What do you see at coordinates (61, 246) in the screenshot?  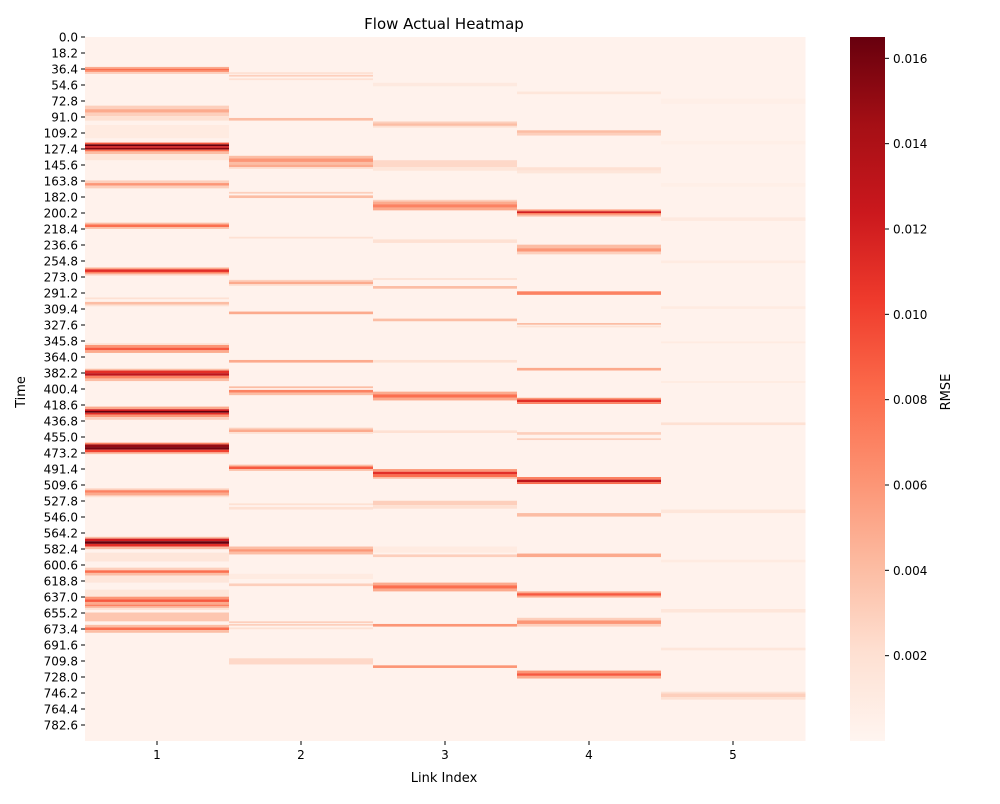 I see `y-tick-label: 236.6` at bounding box center [61, 246].